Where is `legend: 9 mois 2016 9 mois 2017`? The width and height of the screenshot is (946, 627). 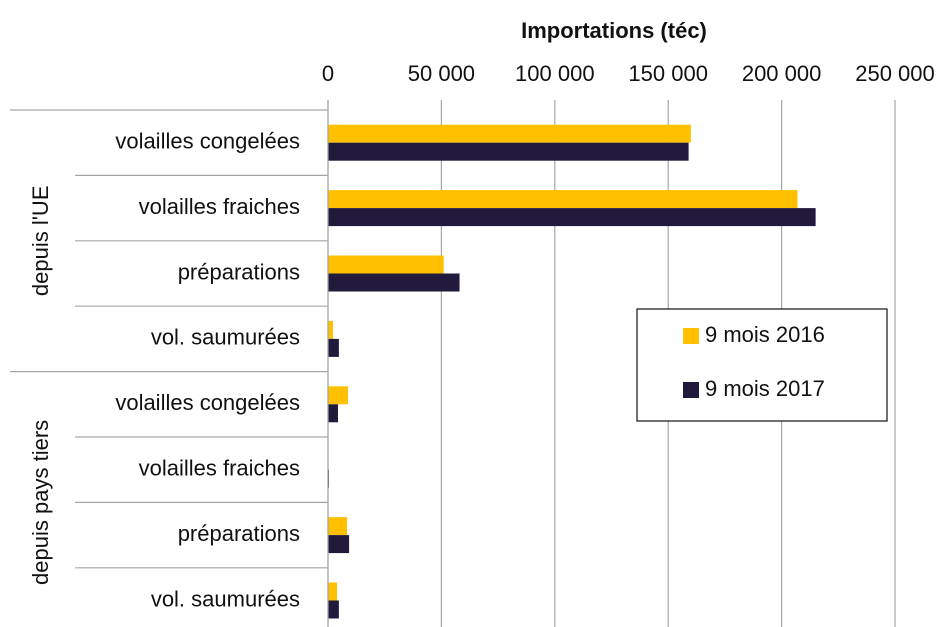
legend: 9 mois 2016 9 mois 2017 is located at coordinates (762, 365).